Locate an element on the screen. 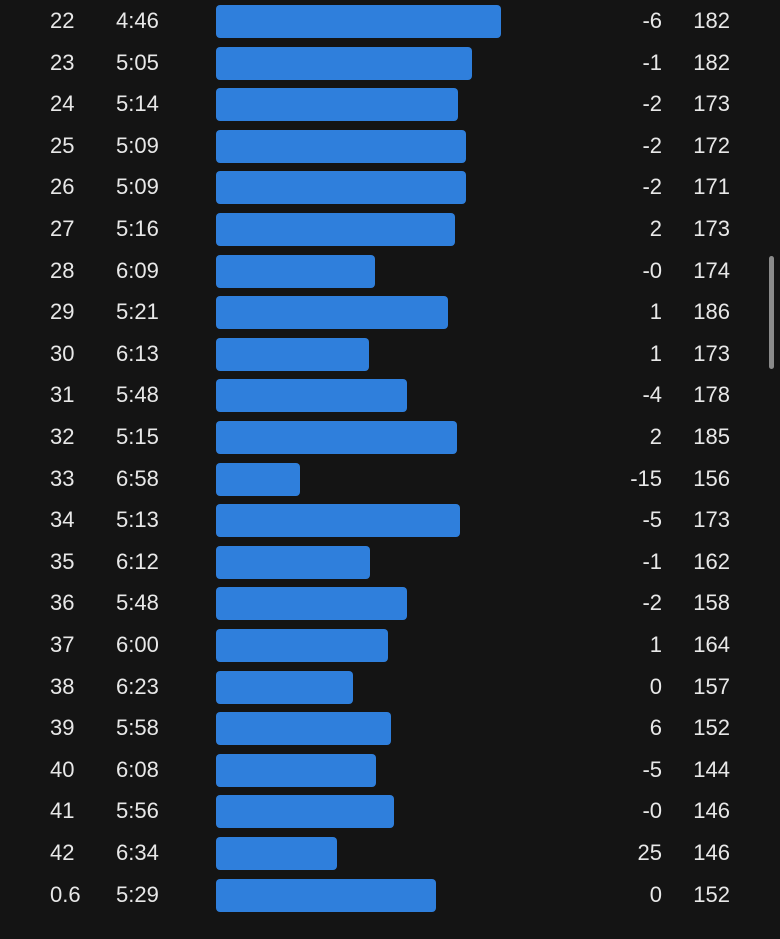  split-row: 35 6:12 -1 162 is located at coordinates (390, 562).